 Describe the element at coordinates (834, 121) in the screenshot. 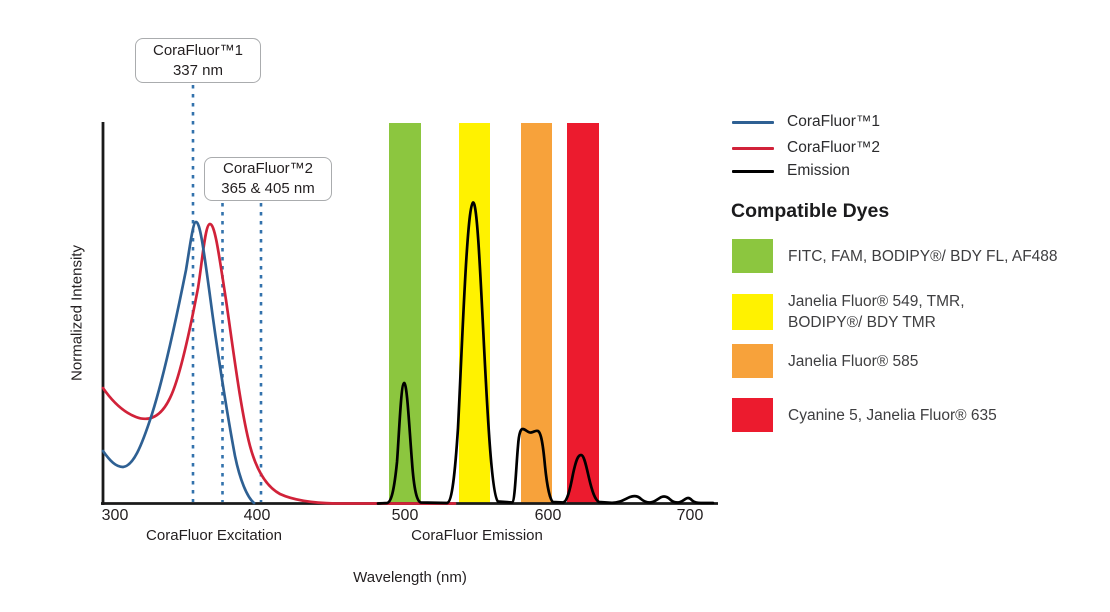

I see `legend-label: CoraFluor™1` at that location.